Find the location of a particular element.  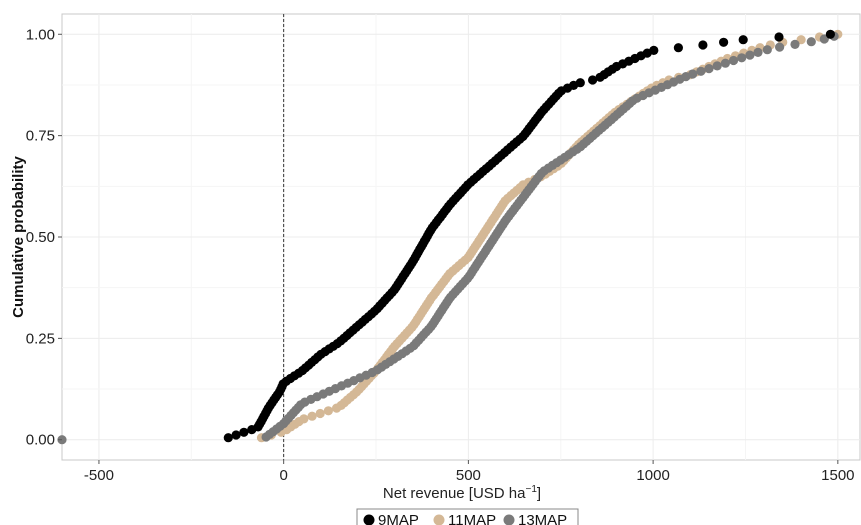

legend-marker-9map is located at coordinates (369, 519).